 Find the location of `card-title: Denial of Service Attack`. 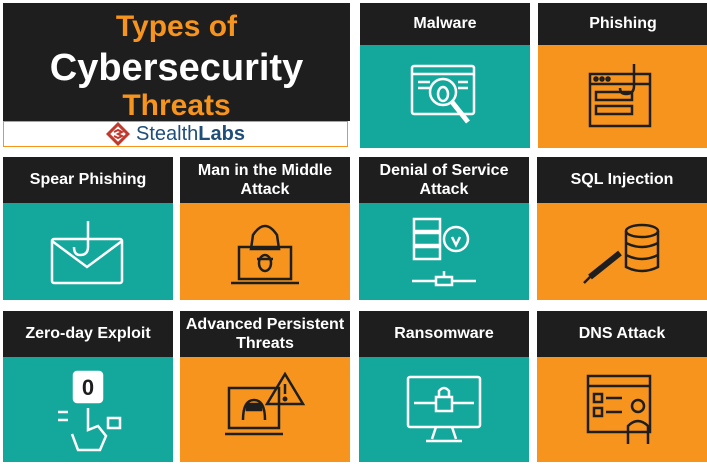

card-title: Denial of Service Attack is located at coordinates (444, 180).